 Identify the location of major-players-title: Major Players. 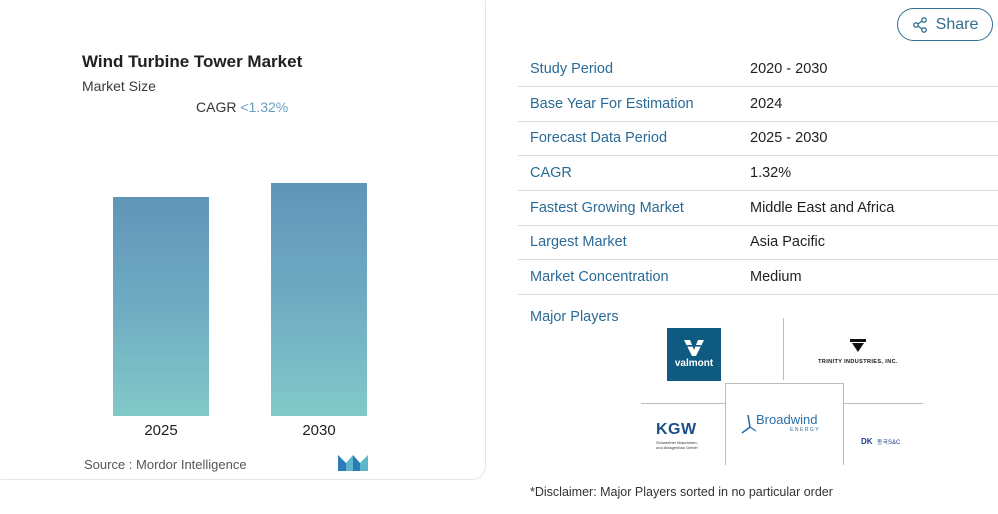
(574, 317).